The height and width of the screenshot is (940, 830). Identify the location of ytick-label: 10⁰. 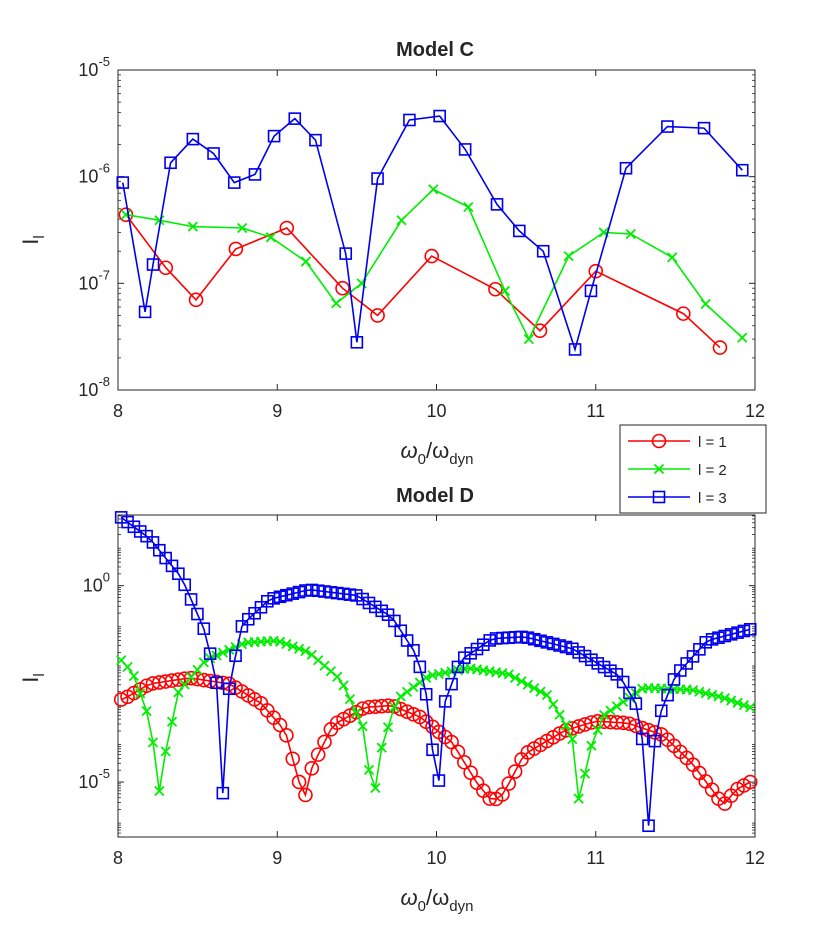
(96, 583).